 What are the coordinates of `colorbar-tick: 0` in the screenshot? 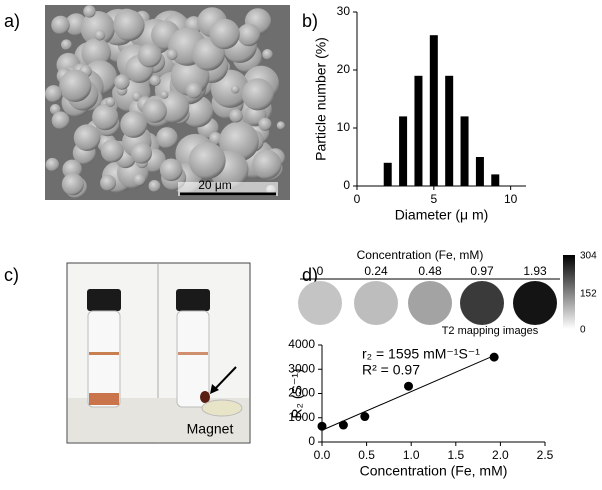 It's located at (583, 330).